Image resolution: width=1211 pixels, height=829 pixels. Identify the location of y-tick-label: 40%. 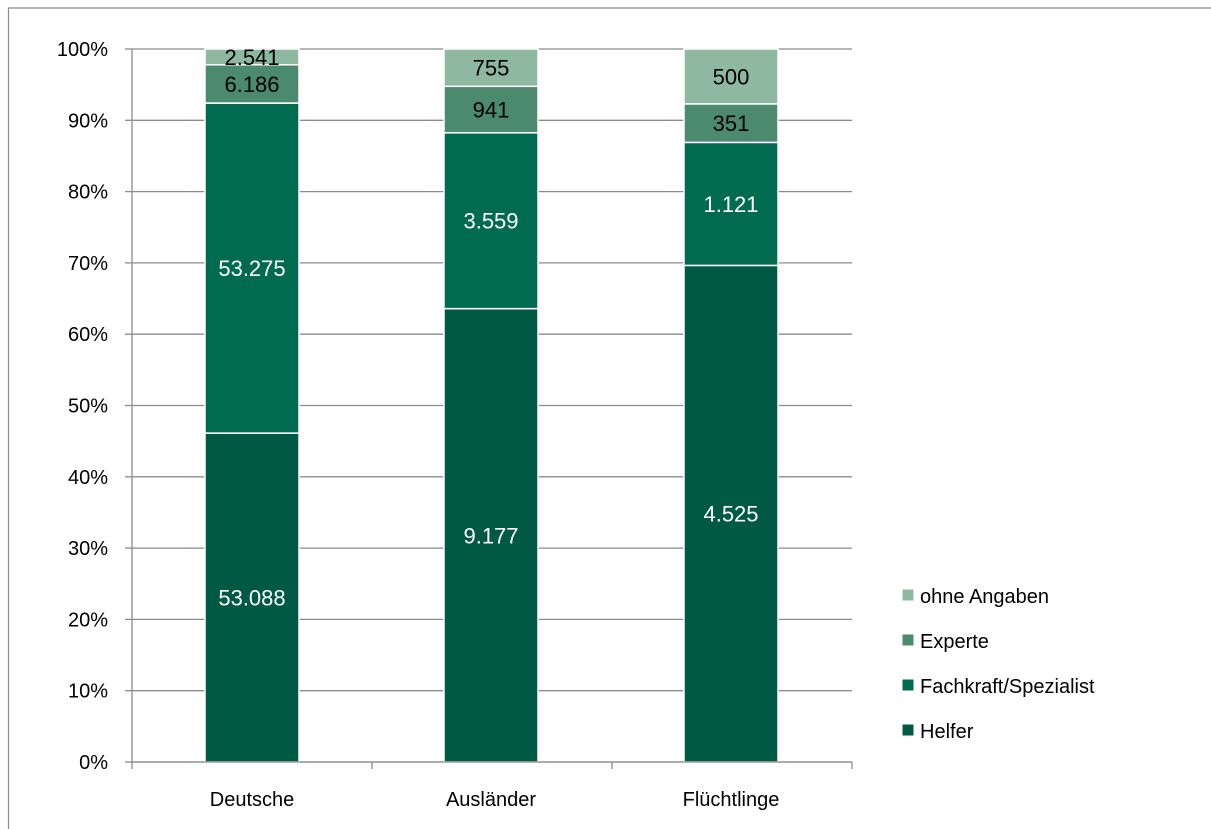
(88, 478).